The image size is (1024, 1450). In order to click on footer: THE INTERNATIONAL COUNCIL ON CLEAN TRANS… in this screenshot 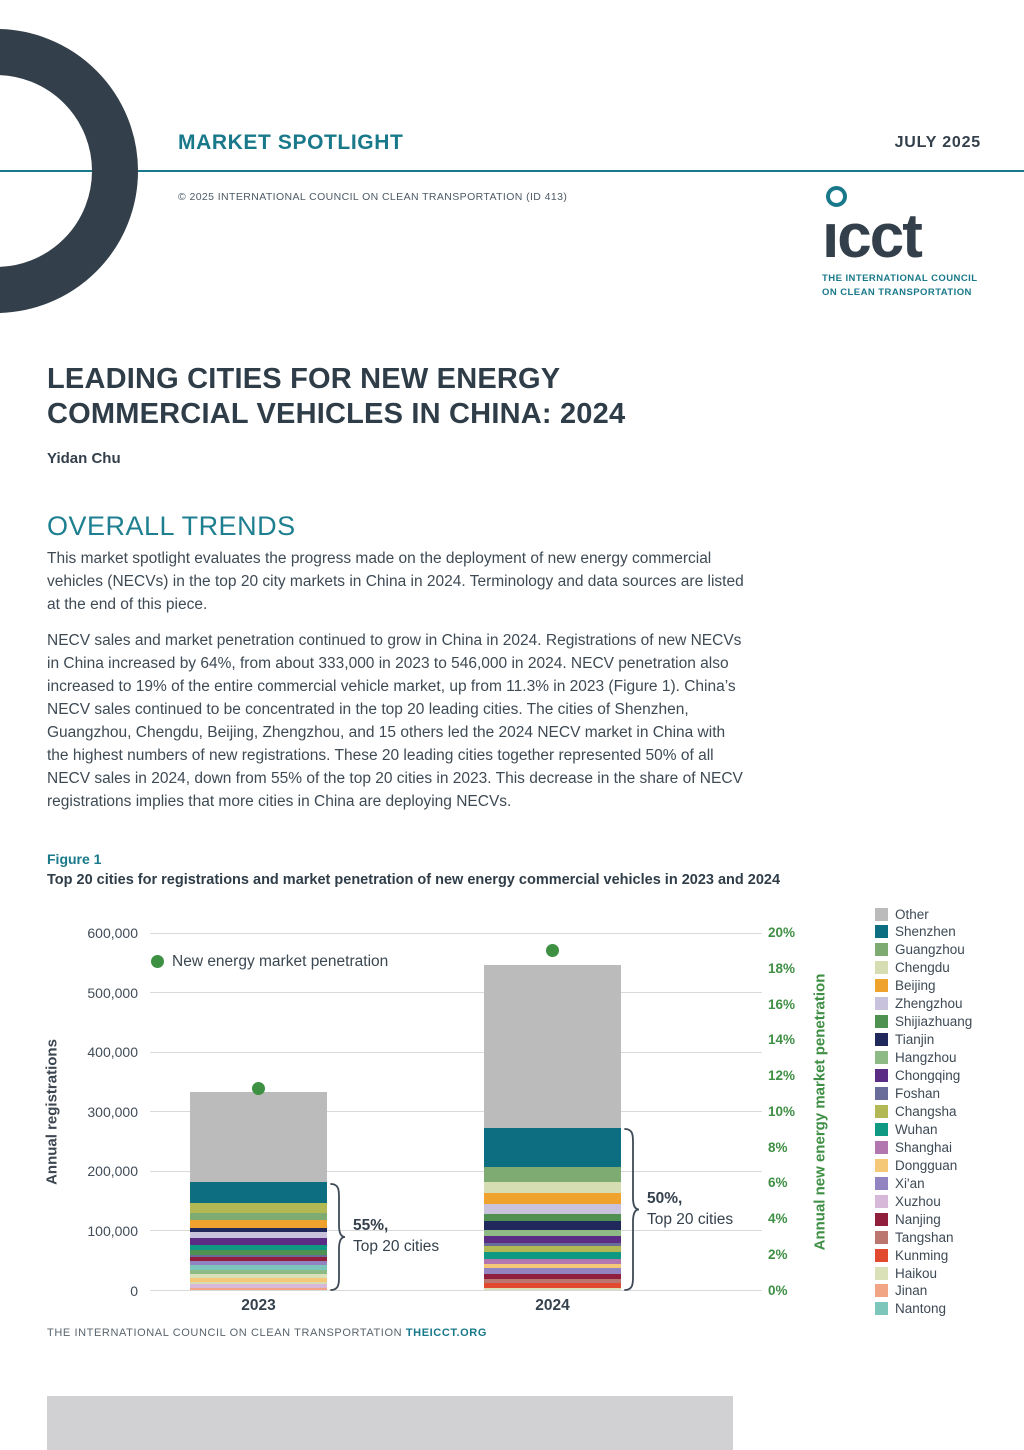, I will do `click(267, 1333)`.